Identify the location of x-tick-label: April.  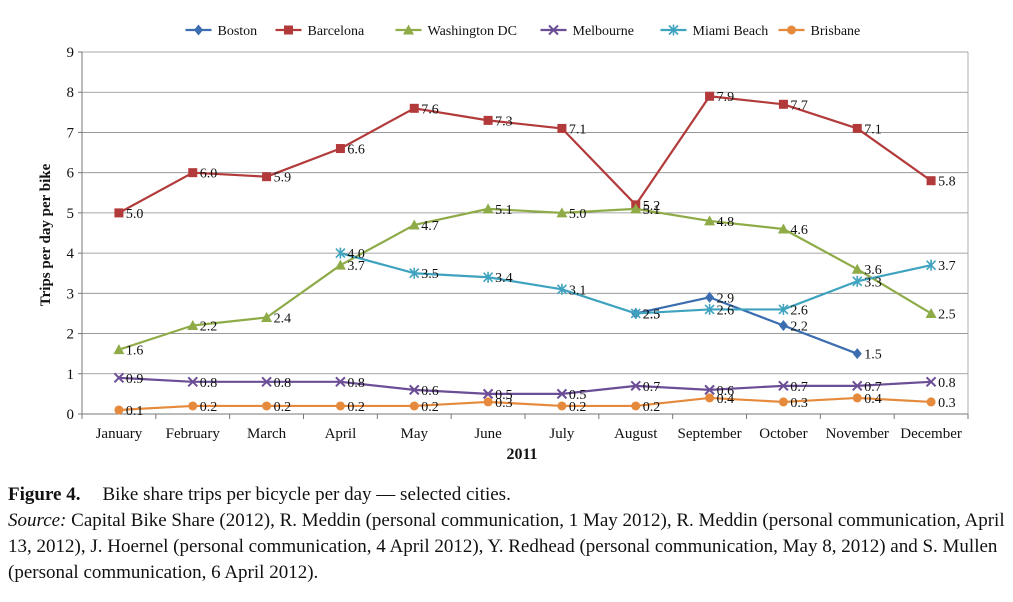
(341, 434).